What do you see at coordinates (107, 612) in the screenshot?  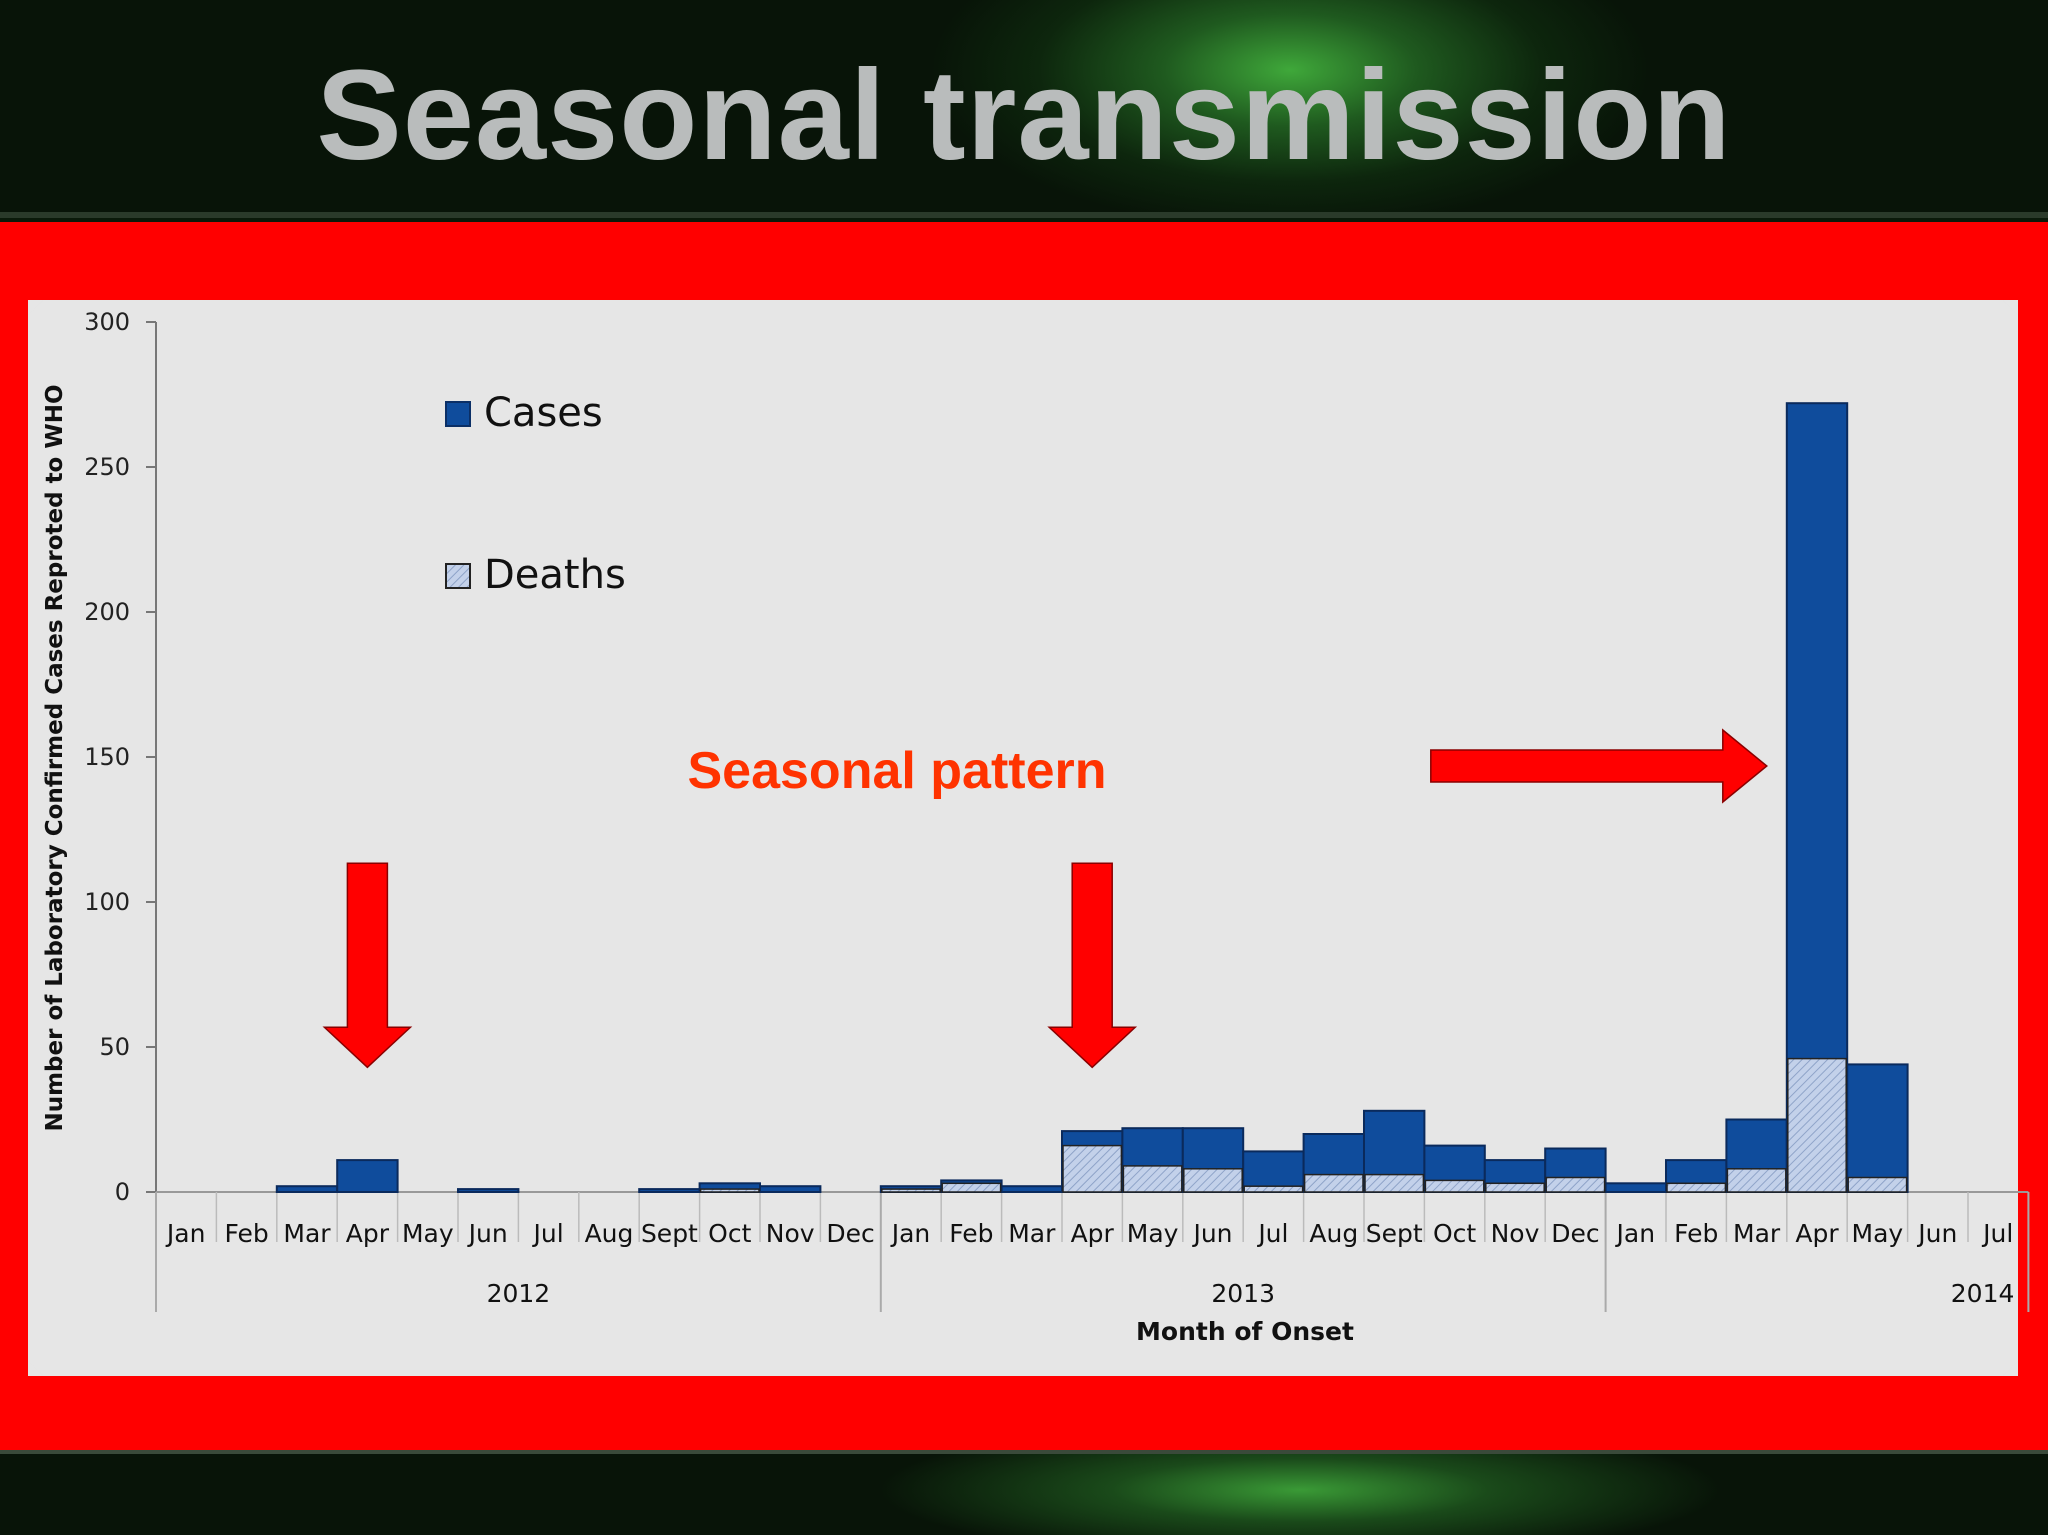 I see `y-tick-label: 200` at bounding box center [107, 612].